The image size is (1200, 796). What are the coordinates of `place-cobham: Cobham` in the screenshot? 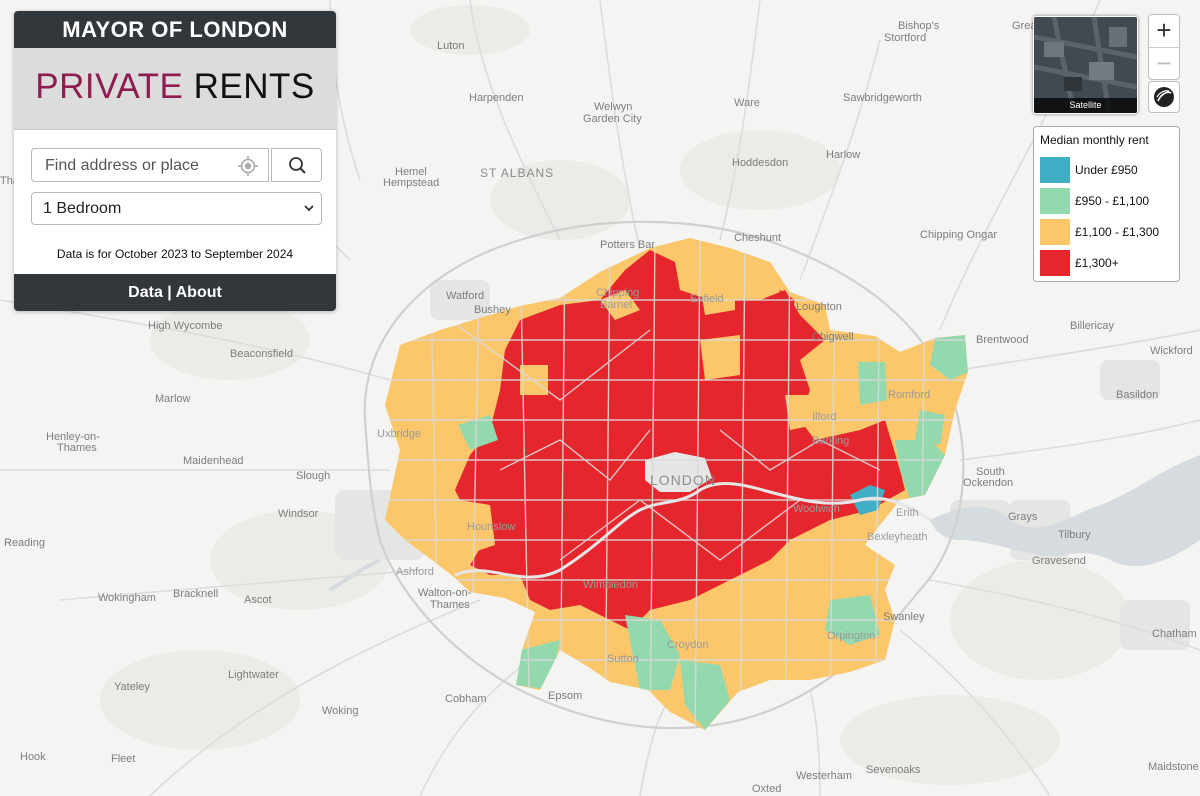 It's located at (466, 699).